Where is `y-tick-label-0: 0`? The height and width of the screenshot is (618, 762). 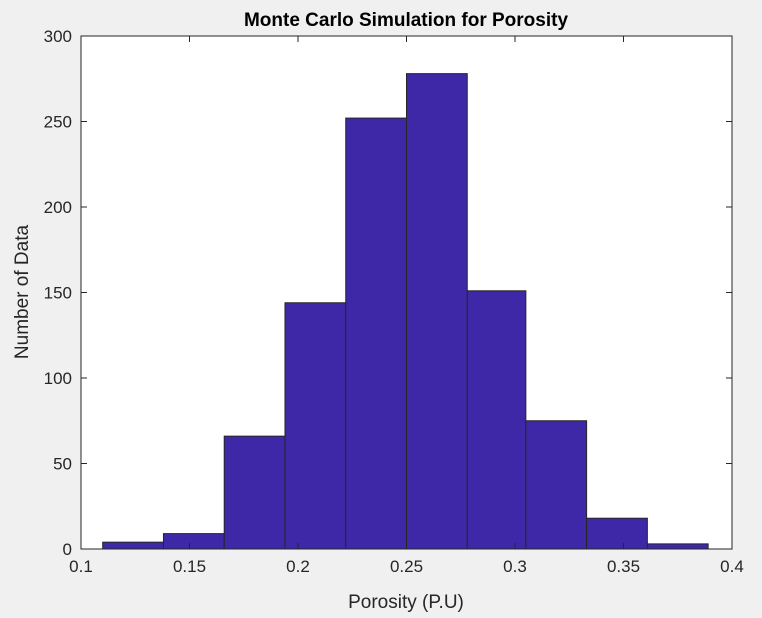 y-tick-label-0: 0 is located at coordinates (67, 549).